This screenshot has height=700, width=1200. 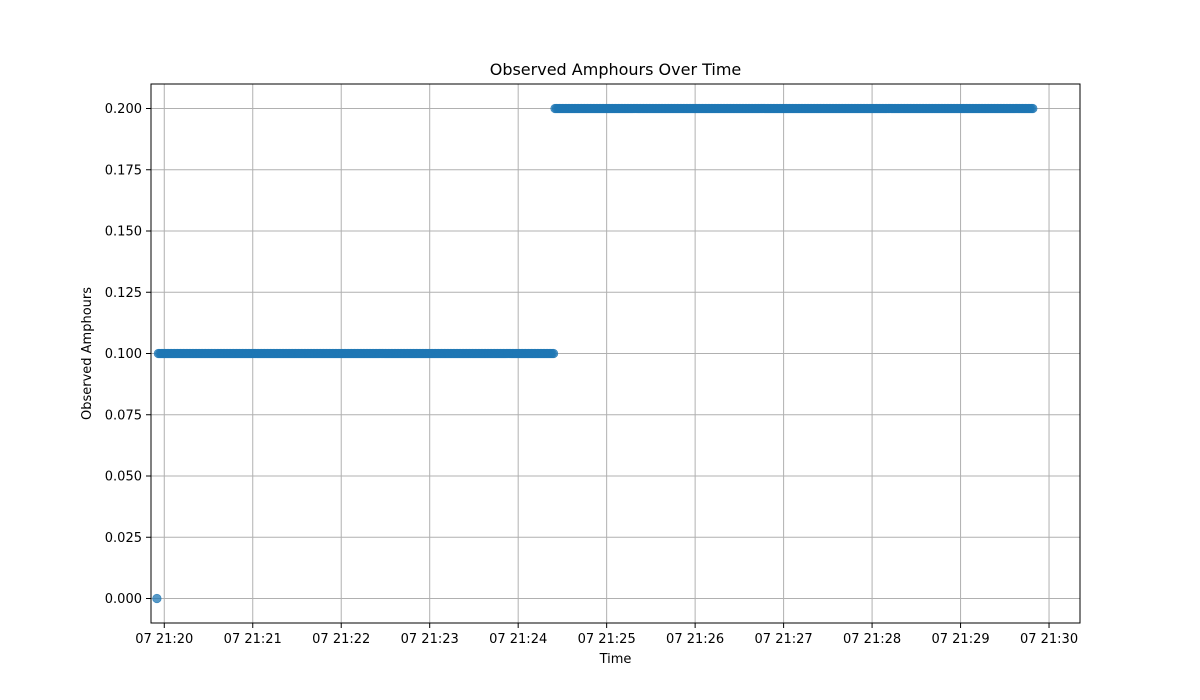 What do you see at coordinates (430, 639) in the screenshot?
I see `x-tick-label: 07 21:23` at bounding box center [430, 639].